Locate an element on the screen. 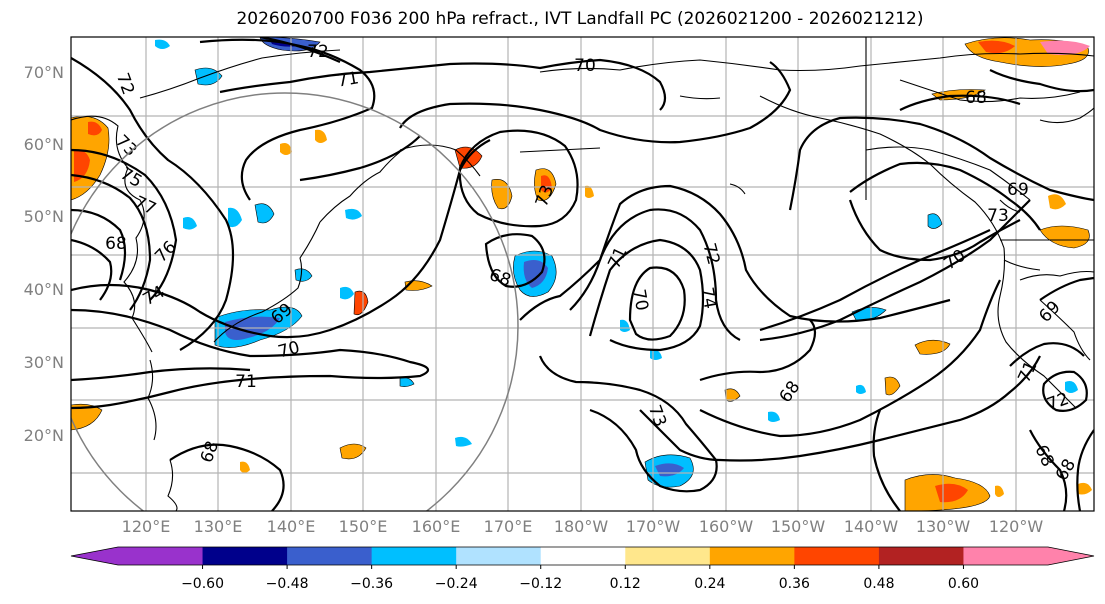 This screenshot has width=1105, height=604. colorbar-outline is located at coordinates (582, 556).